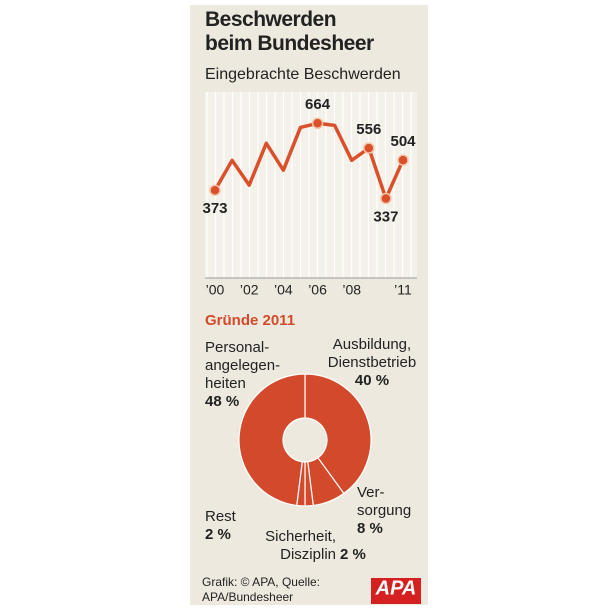 The width and height of the screenshot is (610, 610). Describe the element at coordinates (396, 588) in the screenshot. I see `logo: APA` at that location.